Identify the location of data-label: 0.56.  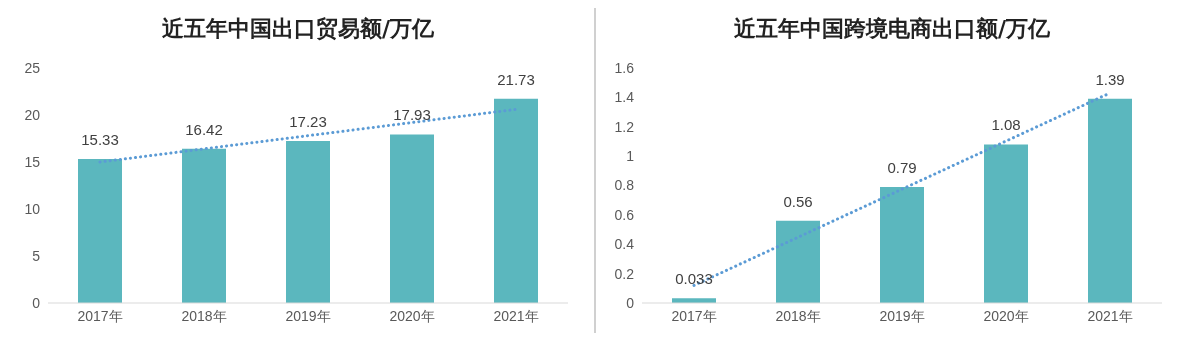
(798, 201).